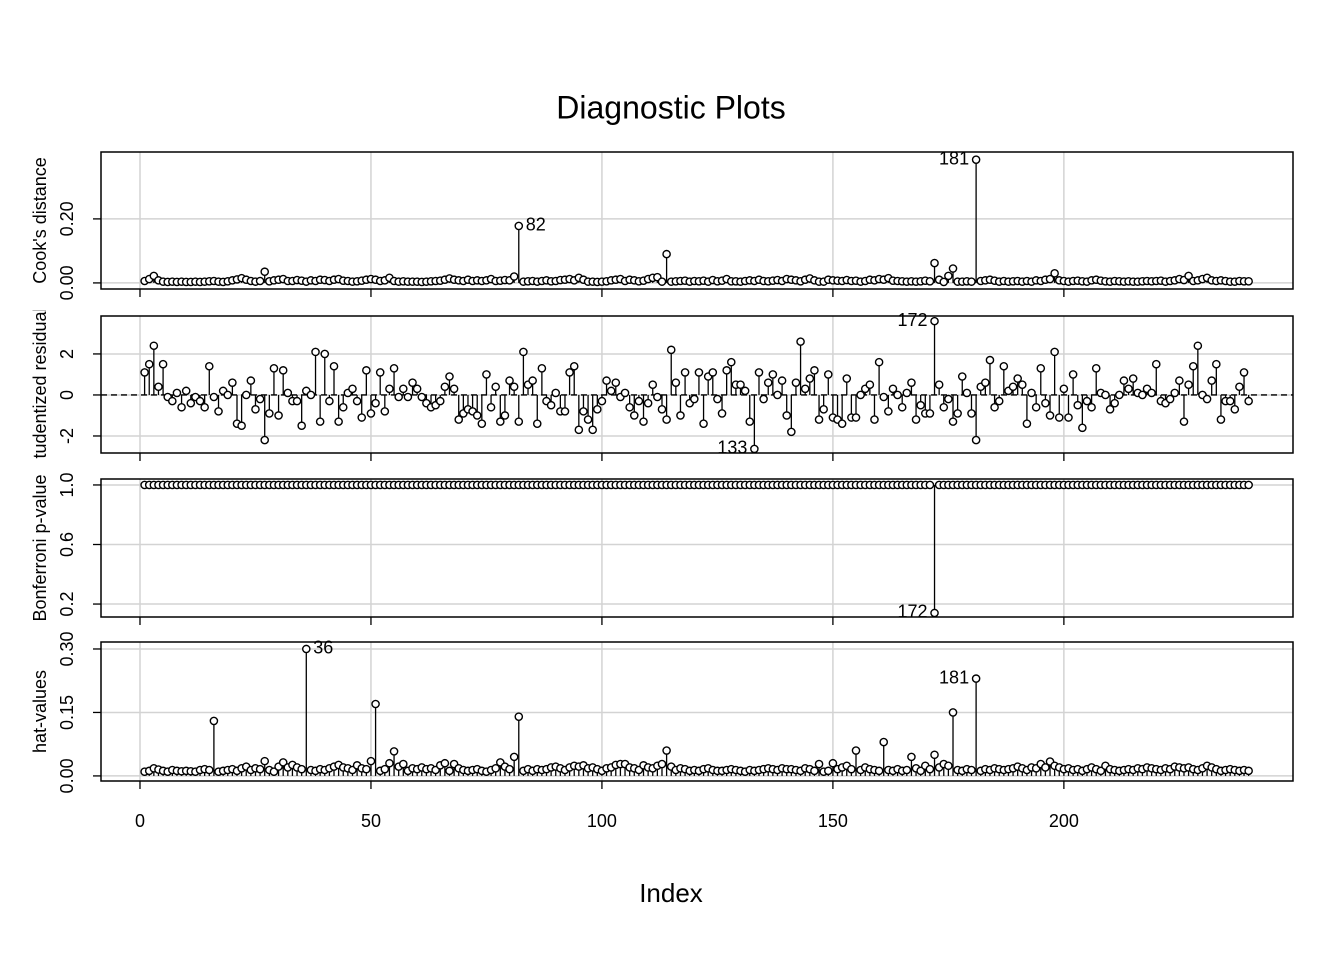 The image size is (1344, 960). Describe the element at coordinates (40, 220) in the screenshot. I see `y-label-group: Cook's distance` at that location.